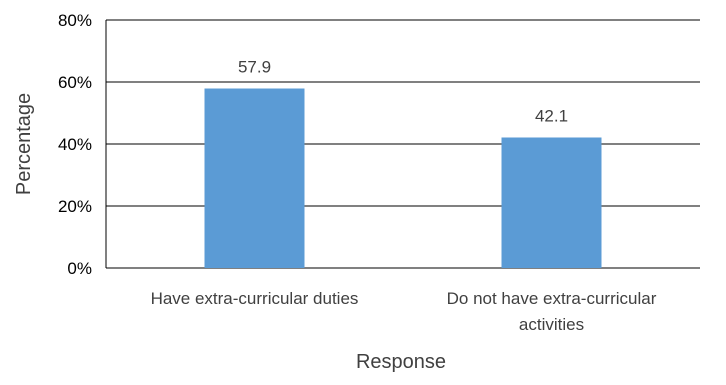  I want to click on data-label: 57.9, so click(254, 67).